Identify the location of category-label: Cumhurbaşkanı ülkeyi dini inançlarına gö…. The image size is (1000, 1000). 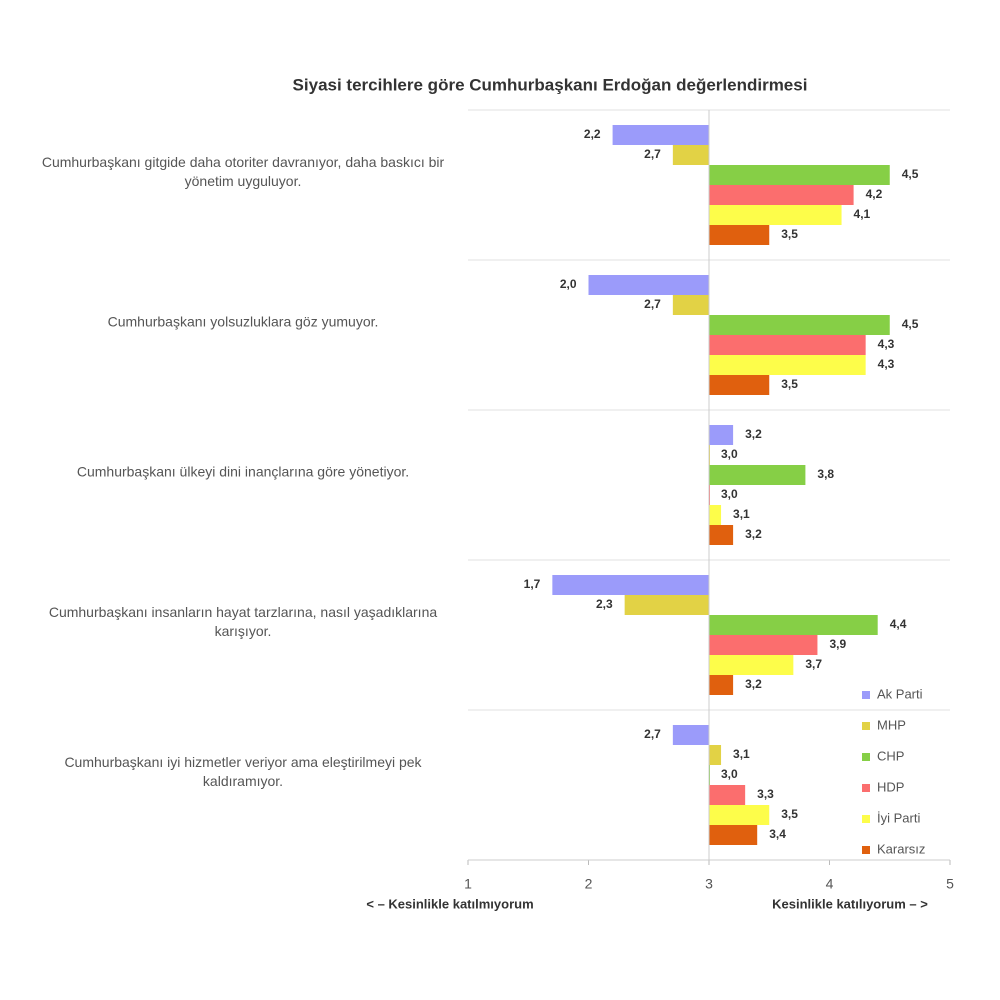
(243, 471).